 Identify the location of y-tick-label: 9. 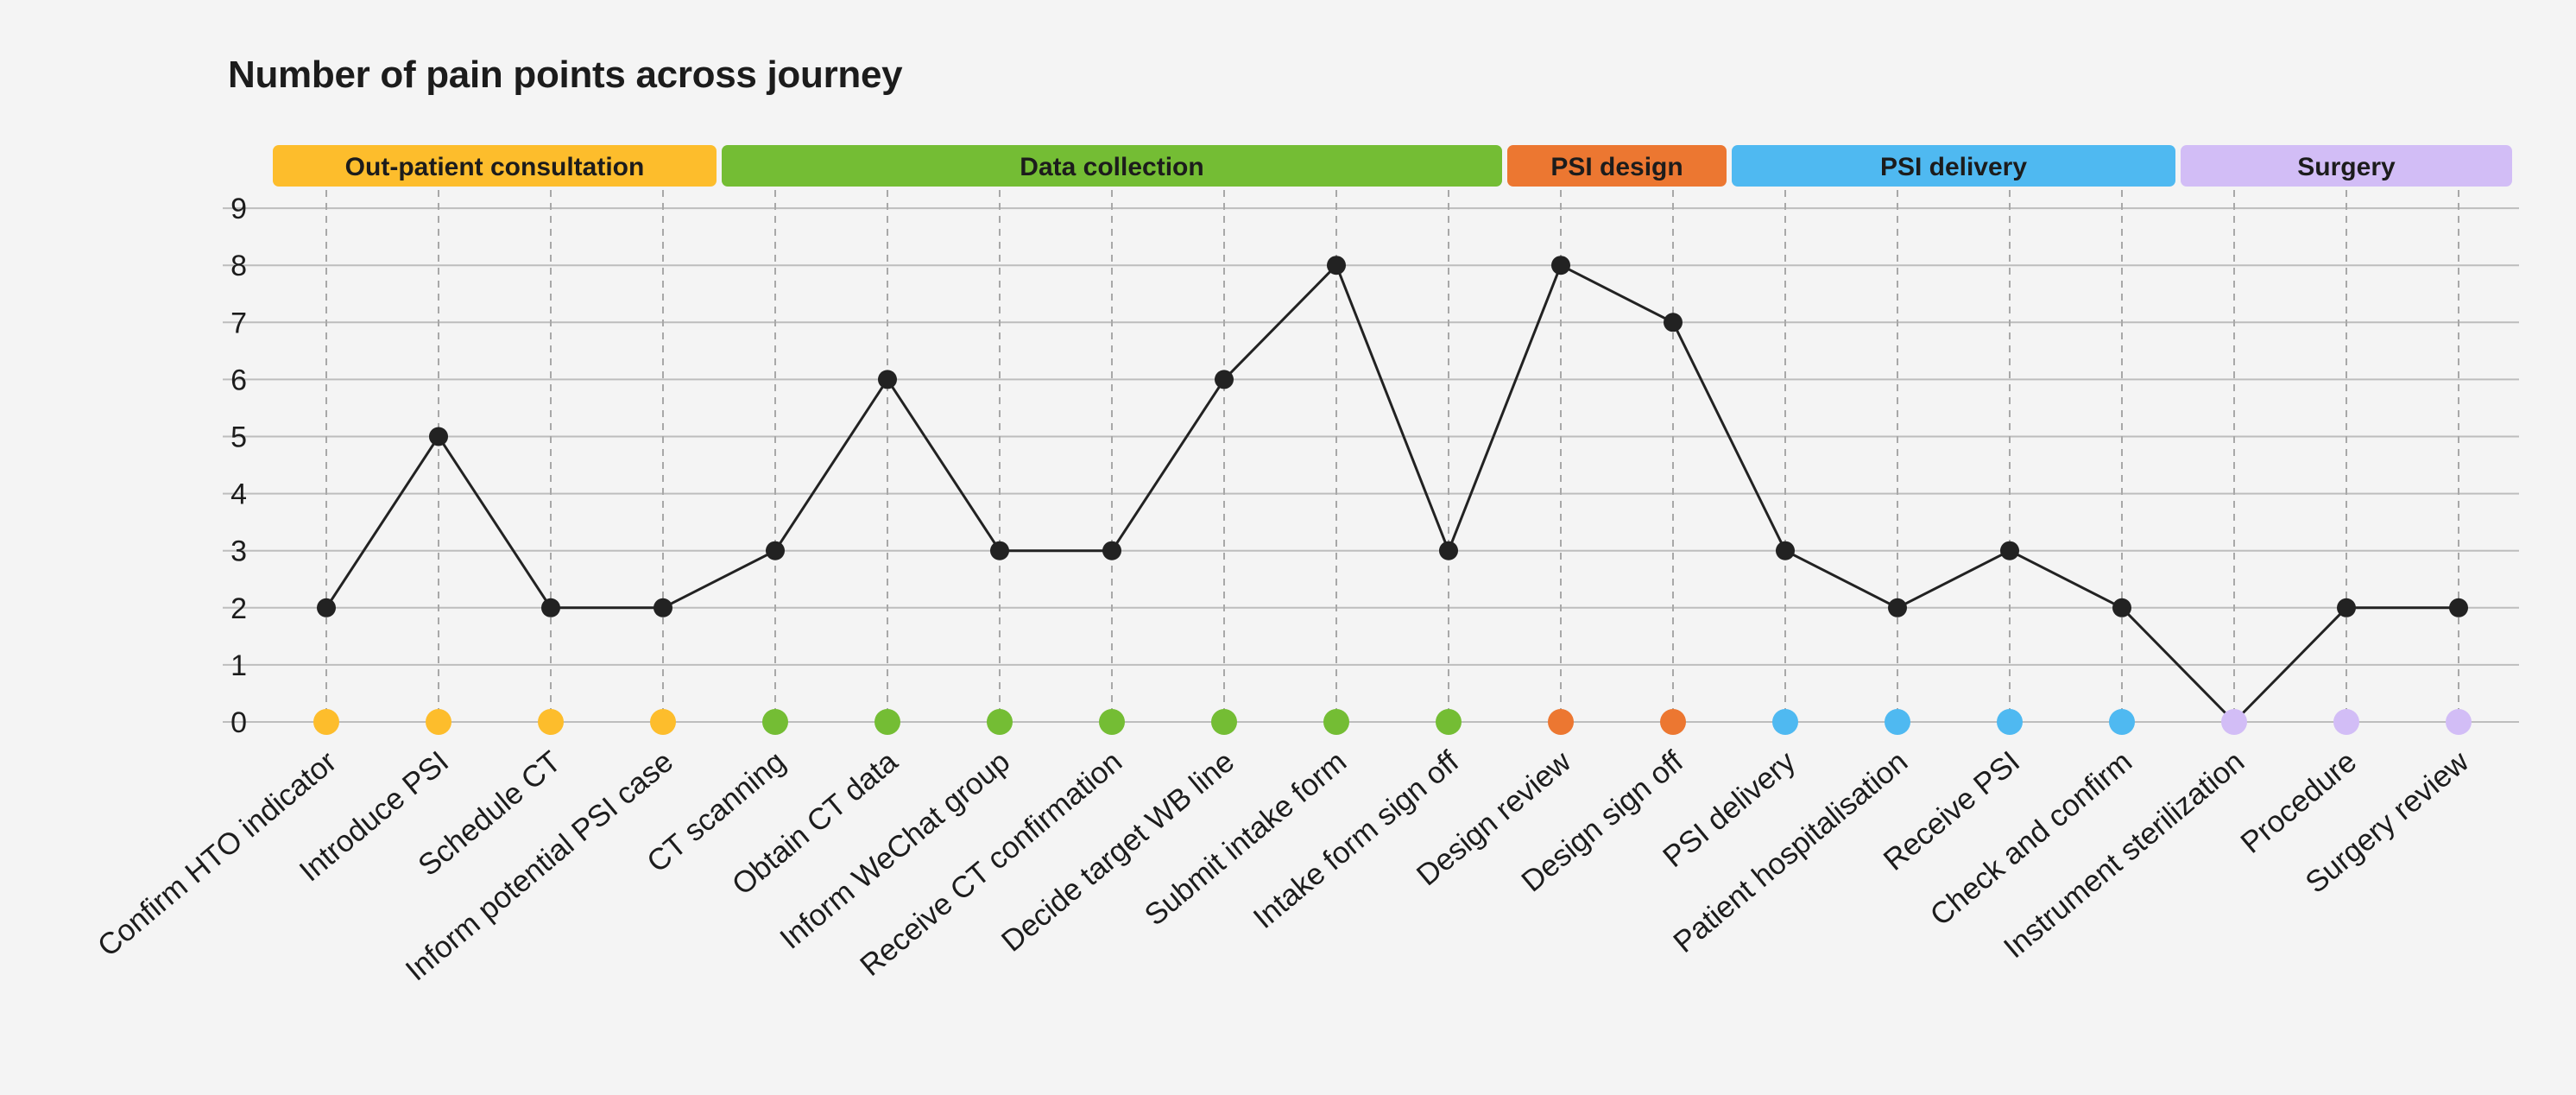
(238, 209).